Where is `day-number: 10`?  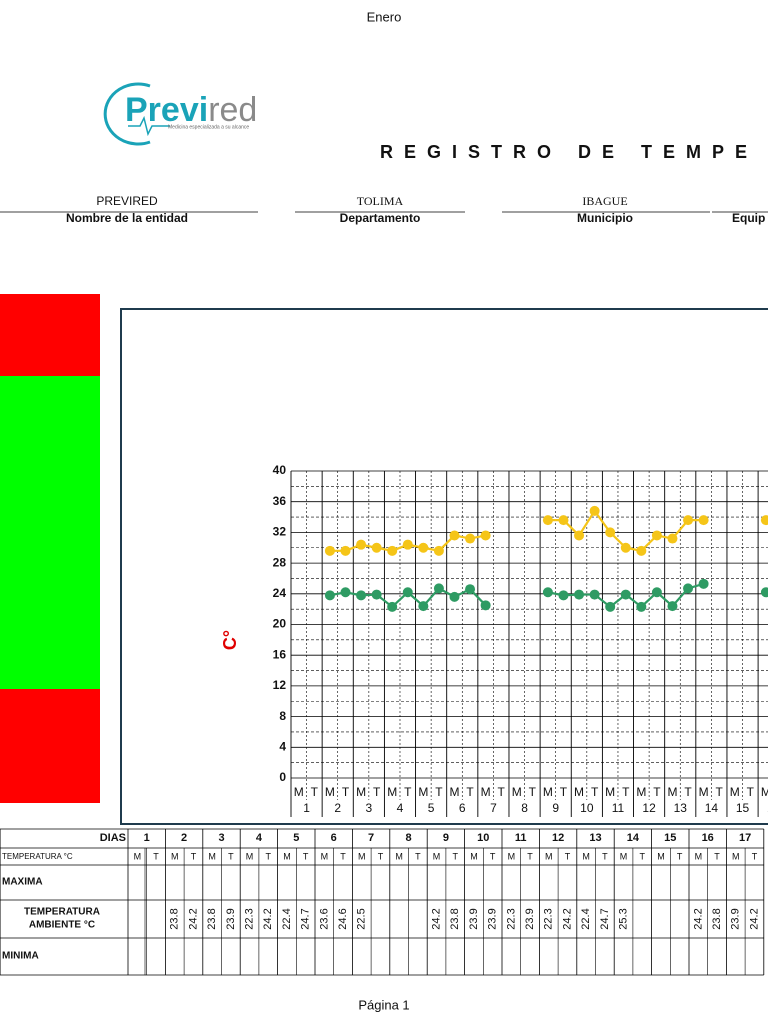
day-number: 10 is located at coordinates (483, 838).